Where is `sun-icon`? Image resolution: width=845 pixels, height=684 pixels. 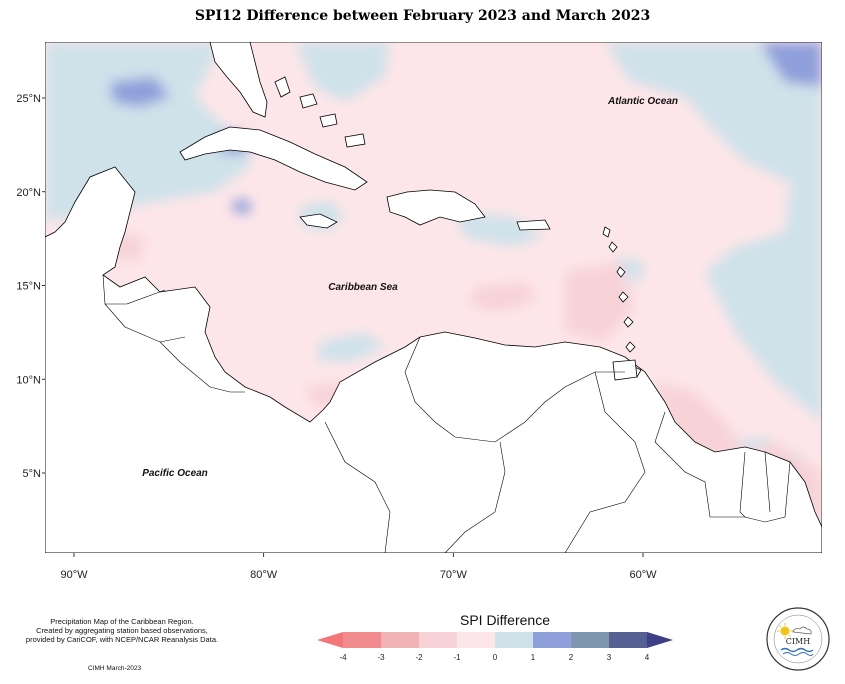 sun-icon is located at coordinates (785, 631).